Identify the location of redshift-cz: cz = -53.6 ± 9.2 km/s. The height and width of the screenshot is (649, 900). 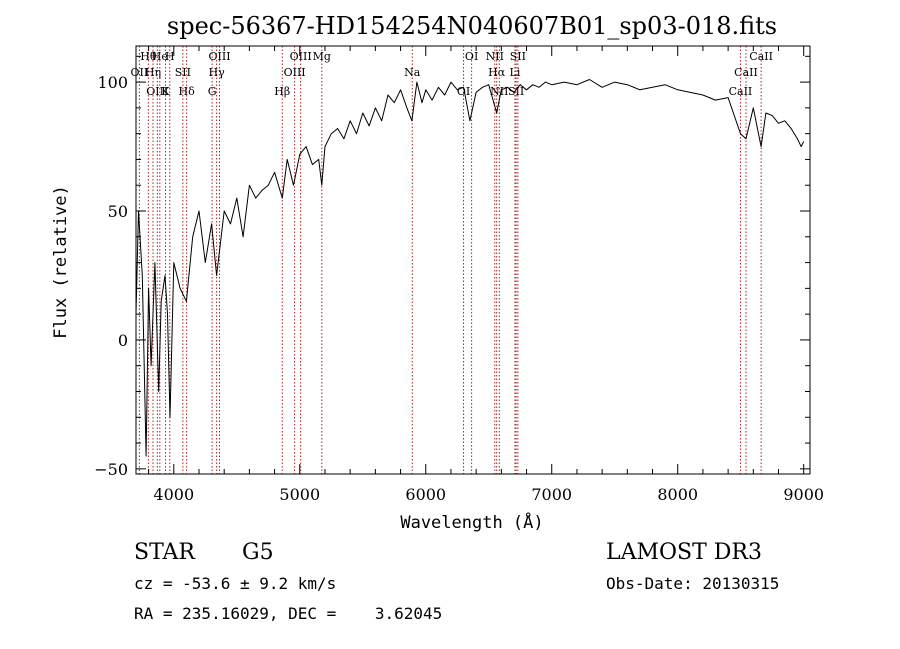
(235, 583).